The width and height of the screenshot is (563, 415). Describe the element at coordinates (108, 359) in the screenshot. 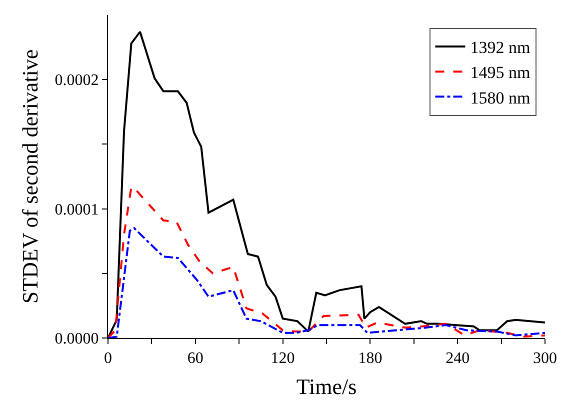

I see `x-tick-label: 0` at that location.